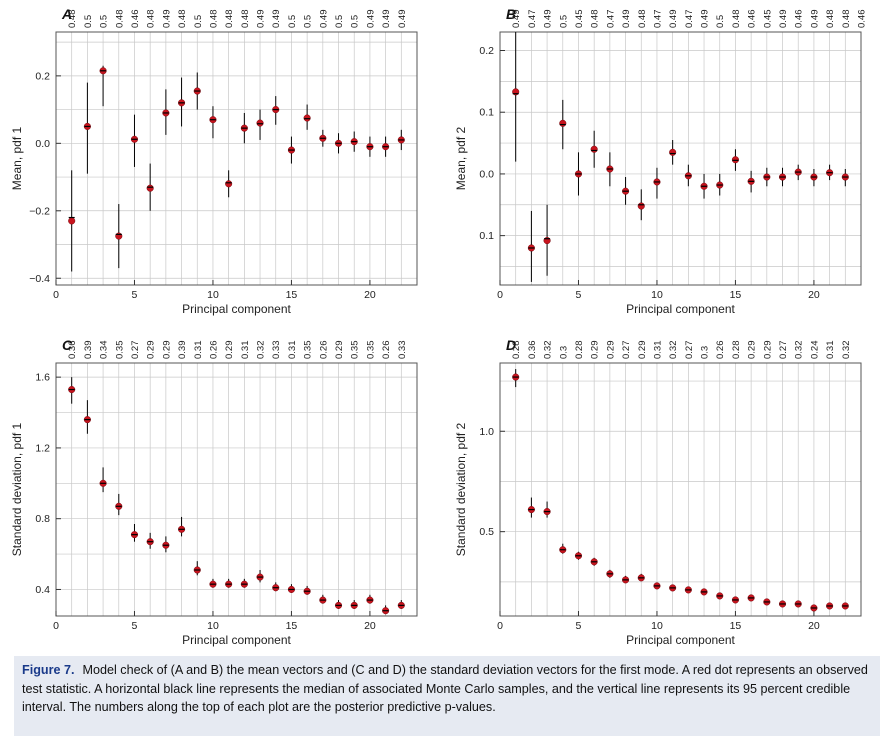  I want to click on p-value-label: 0.39, so click(182, 350).